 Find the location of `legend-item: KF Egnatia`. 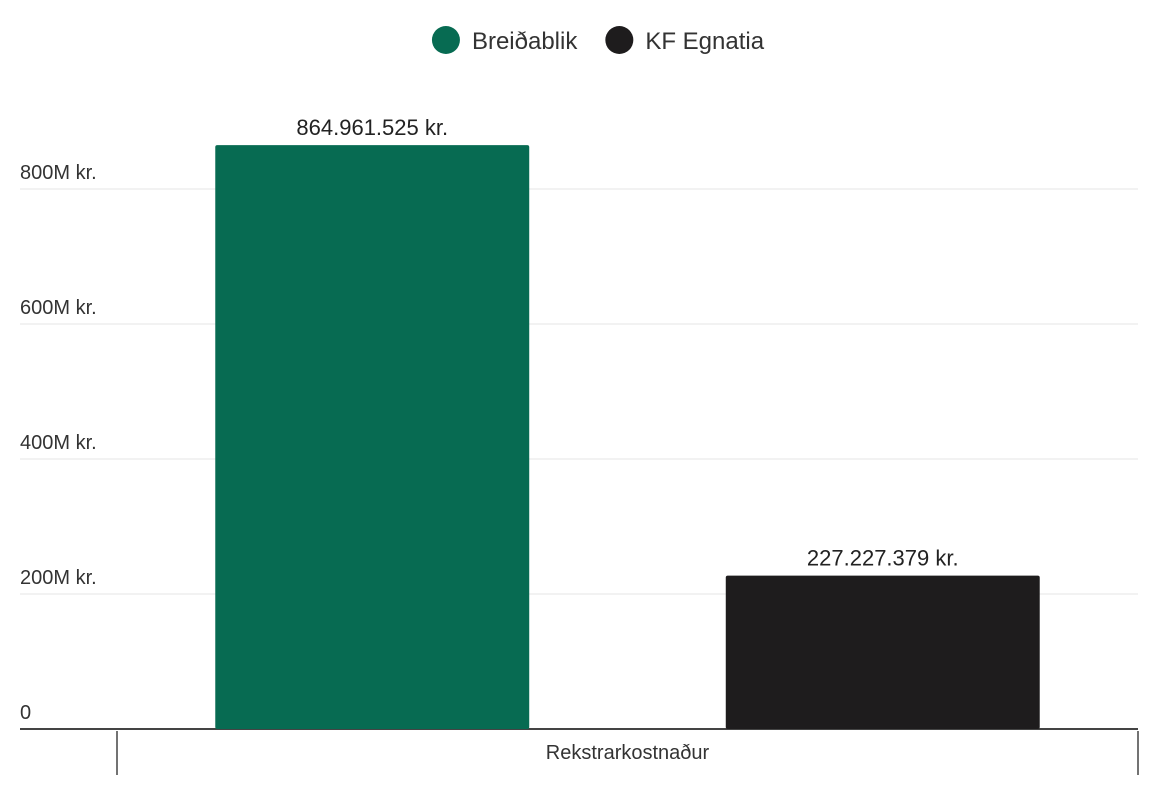

legend-item: KF Egnatia is located at coordinates (685, 40).